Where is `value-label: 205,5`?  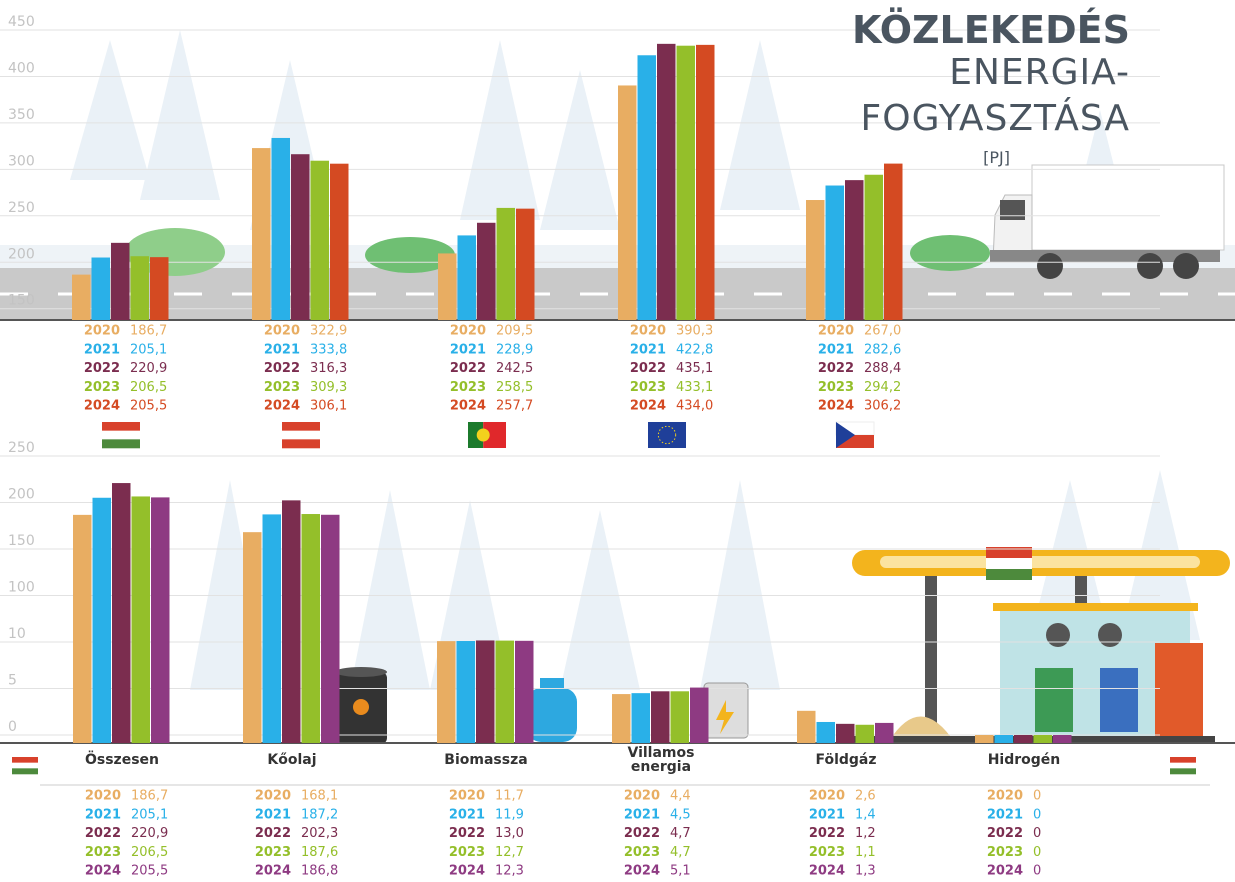 value-label: 205,5 is located at coordinates (148, 406).